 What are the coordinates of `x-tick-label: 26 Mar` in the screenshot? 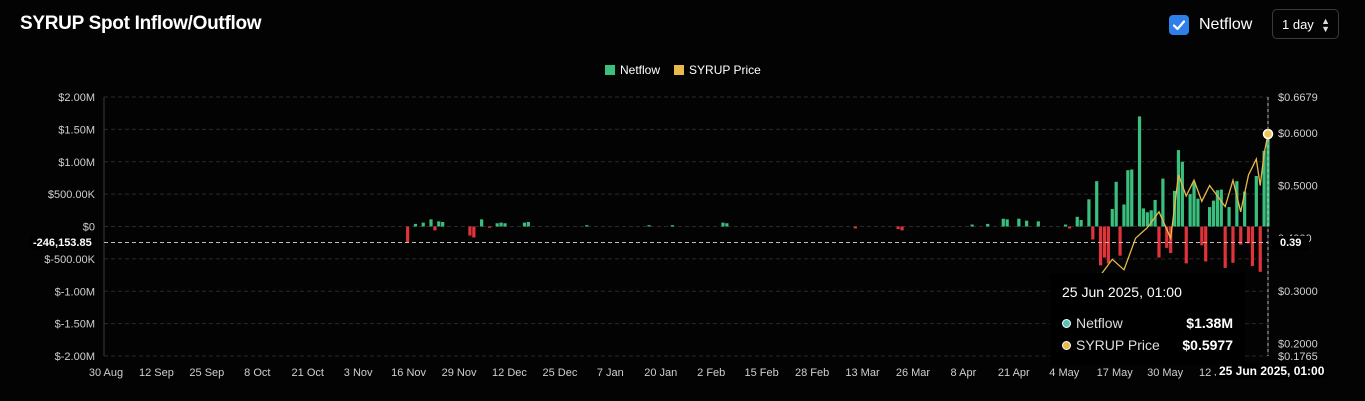 It's located at (913, 373).